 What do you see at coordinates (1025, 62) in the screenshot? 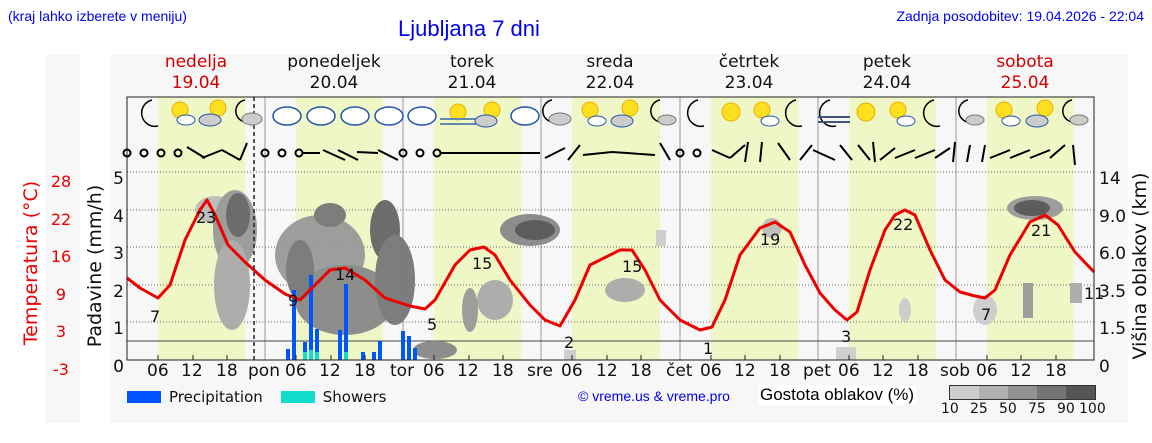
I see `day-name: sobota` at bounding box center [1025, 62].